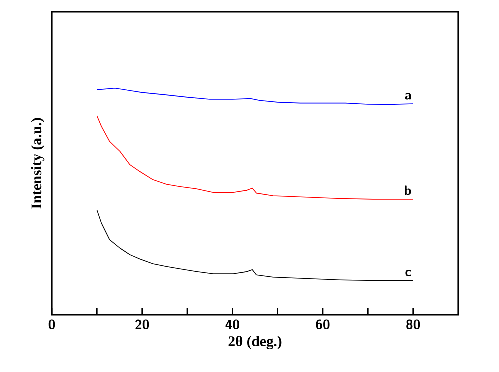 This screenshot has width=499, height=372. Describe the element at coordinates (38, 163) in the screenshot. I see `y-axis-title: Intensity (a.u.)` at that location.